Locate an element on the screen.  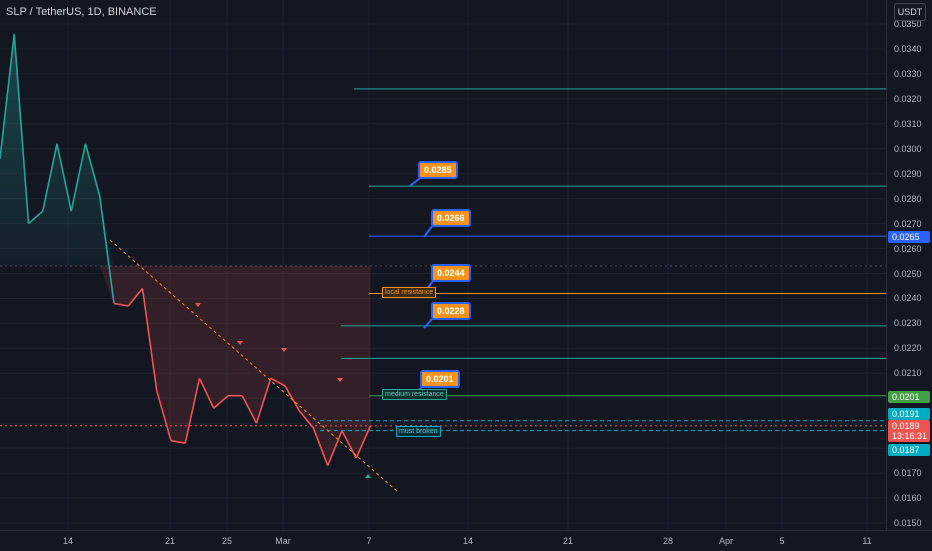
current-price: 0.0189 is located at coordinates (906, 426).